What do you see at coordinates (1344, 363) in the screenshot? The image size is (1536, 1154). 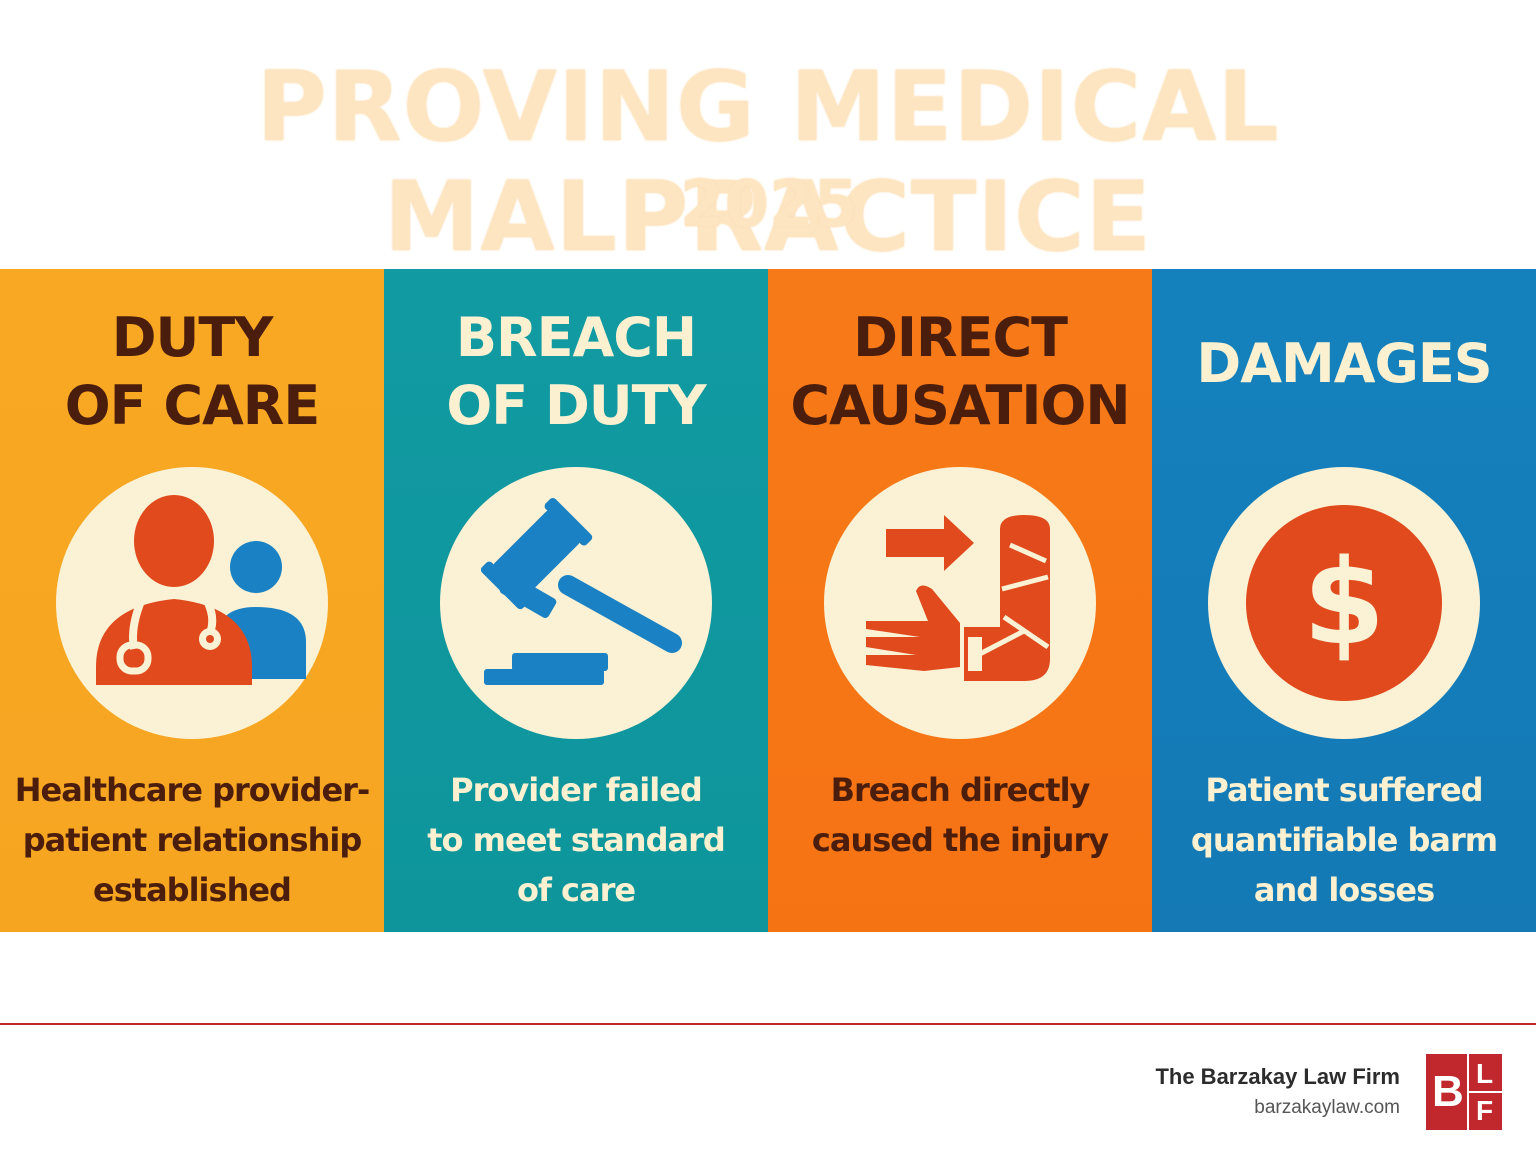 I see `panel-heading-line1: DAMAGES` at bounding box center [1344, 363].